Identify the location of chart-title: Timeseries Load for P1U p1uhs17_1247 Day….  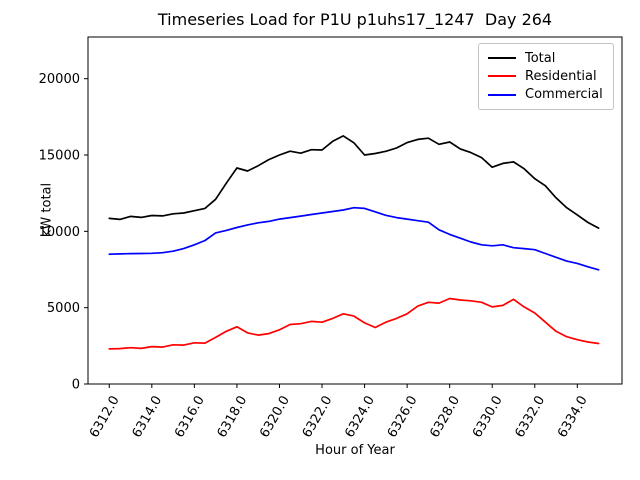
(355, 19).